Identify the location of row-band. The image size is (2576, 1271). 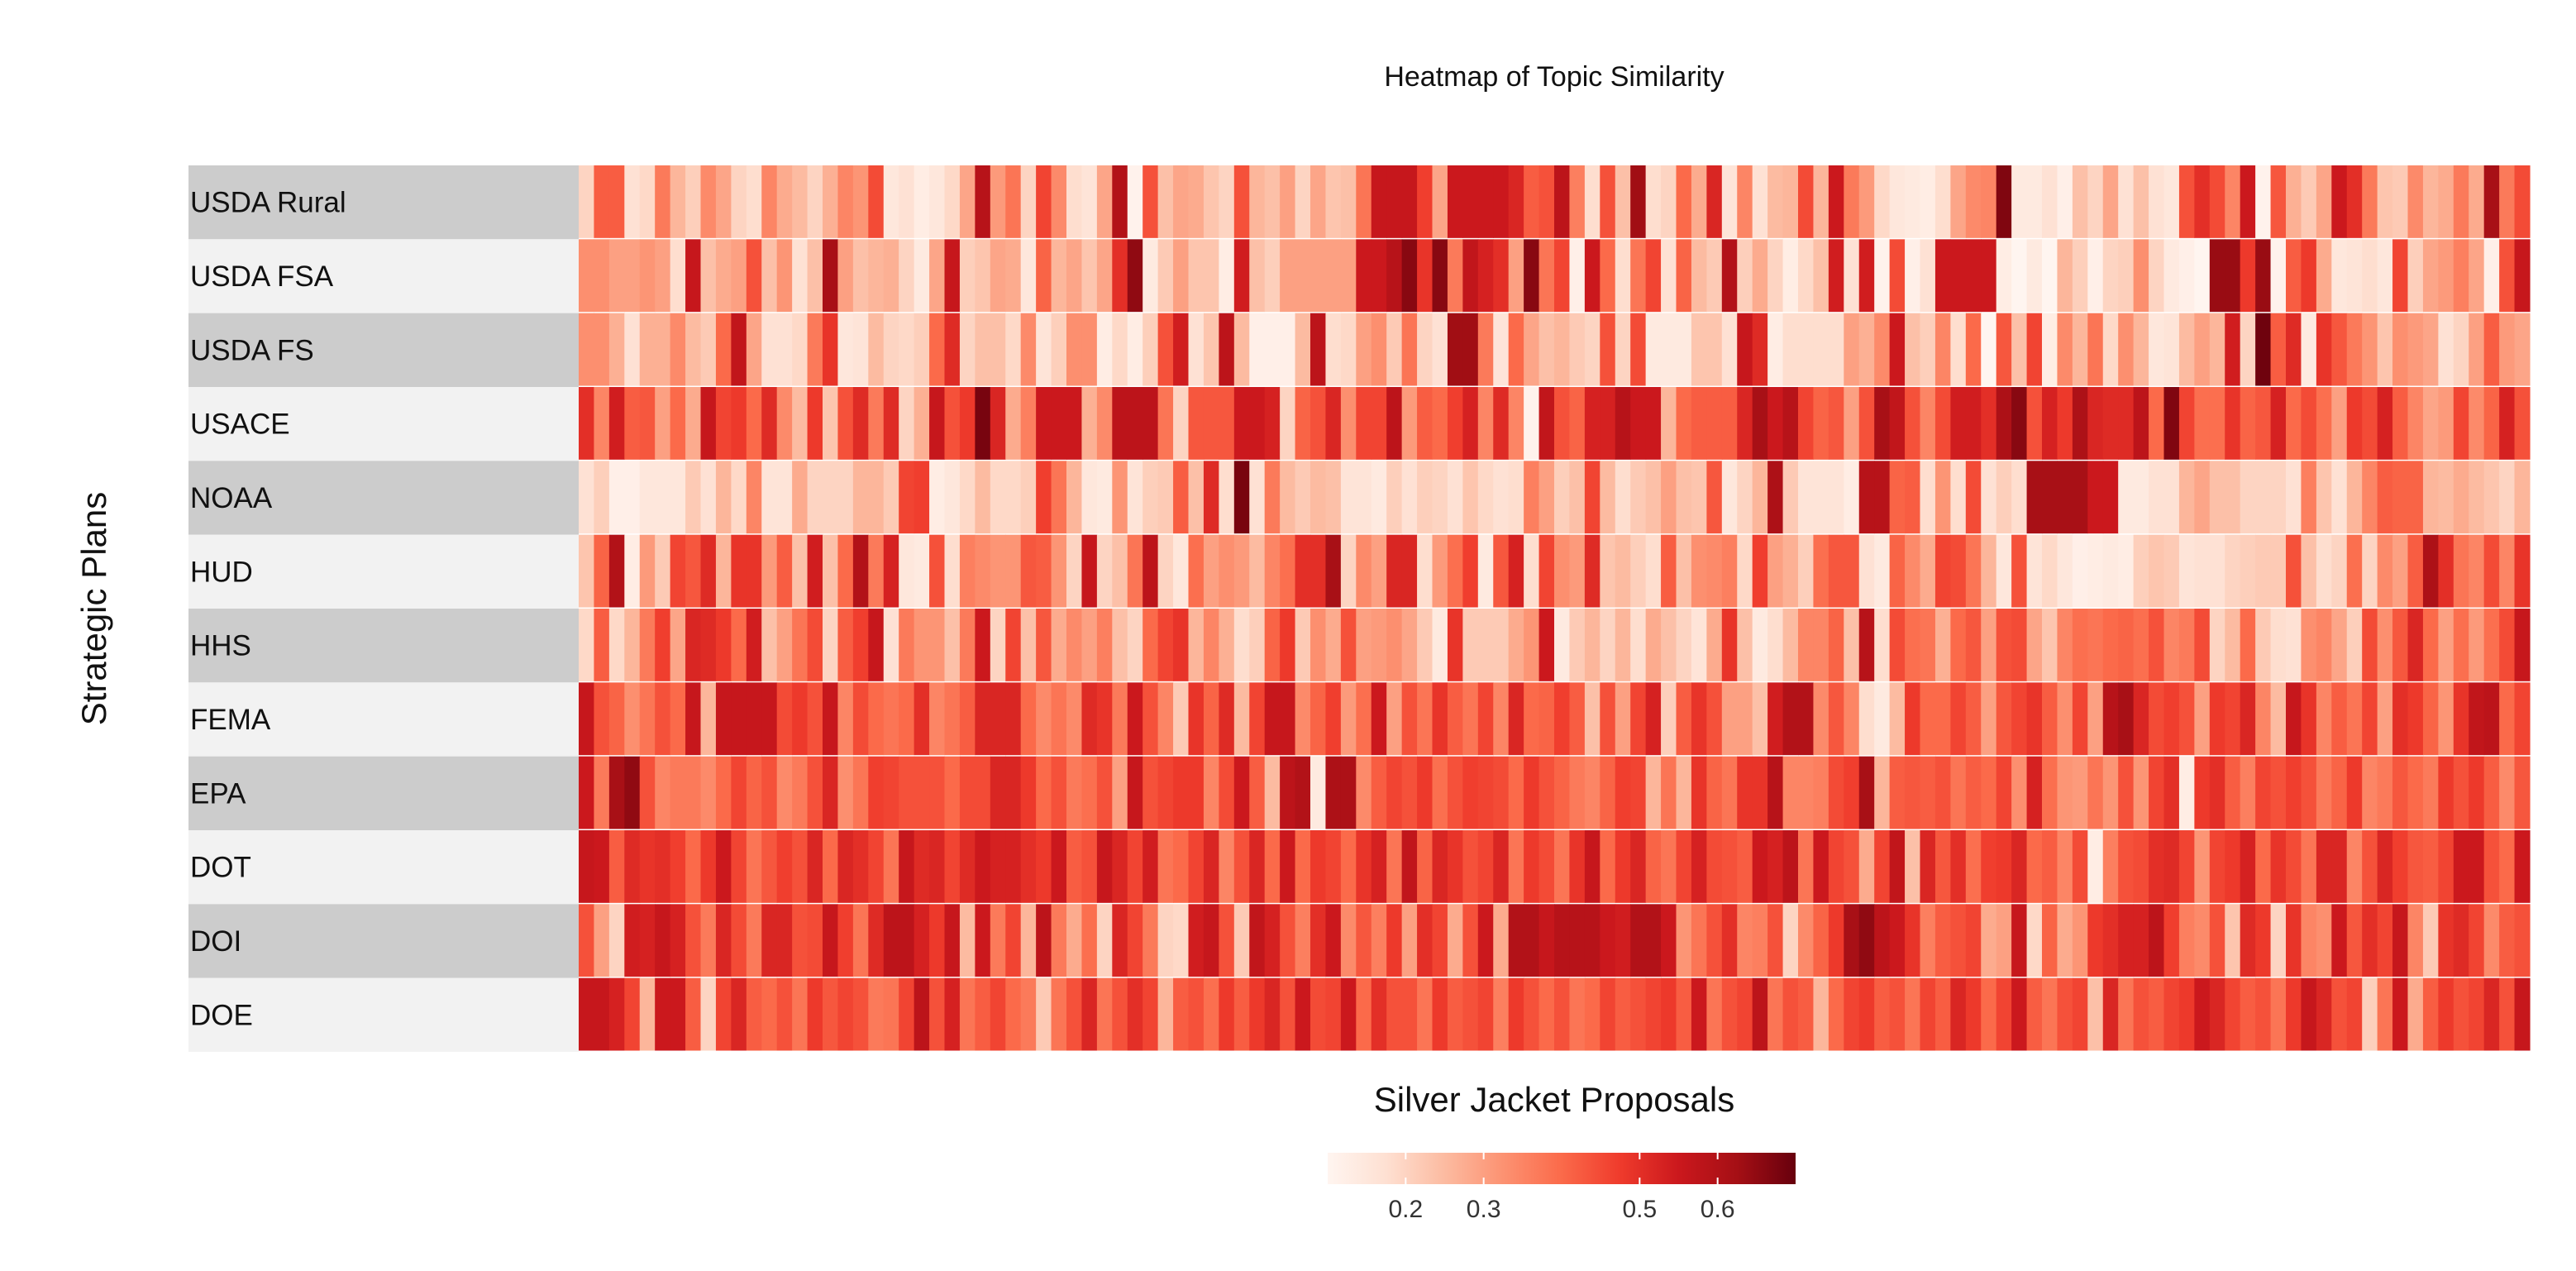
(383, 498).